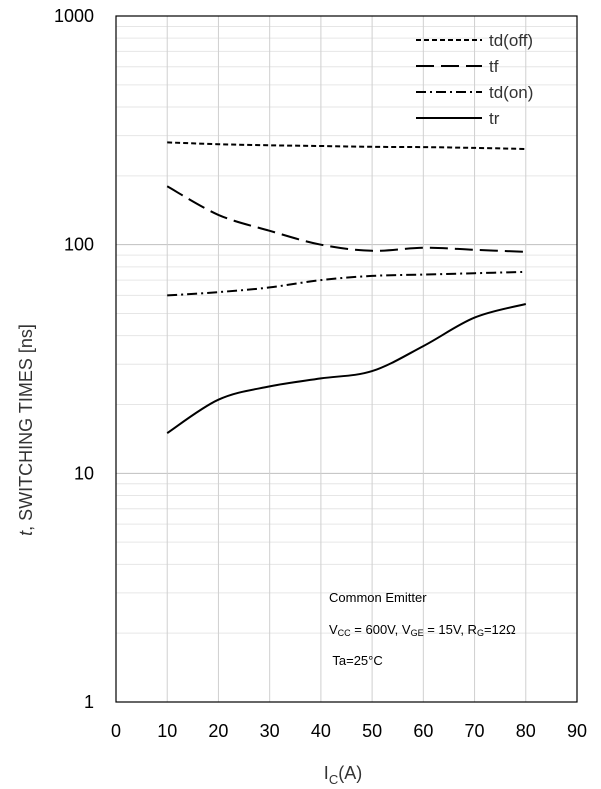 Image resolution: width=601 pixels, height=789 pixels. I want to click on series-line-td-on, so click(346, 283).